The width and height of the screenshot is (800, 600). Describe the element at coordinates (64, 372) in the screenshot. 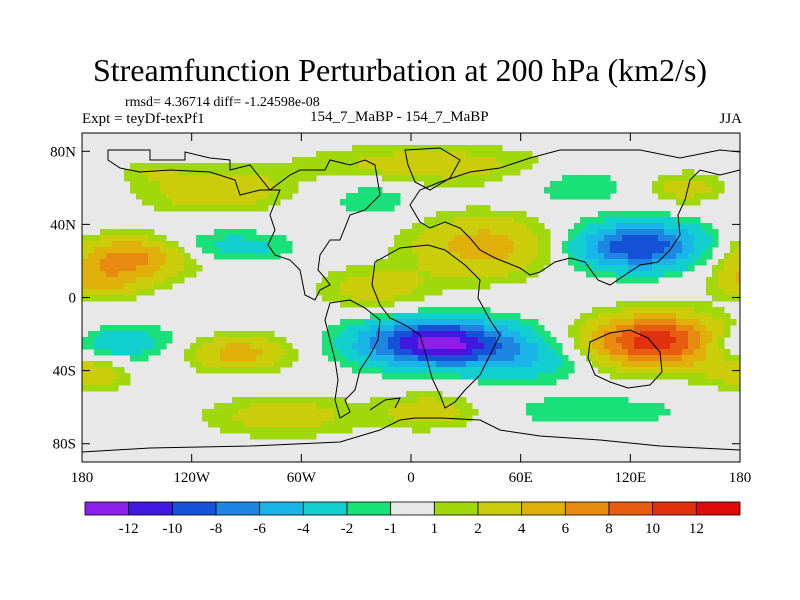

I see `y-tick-label: 40S` at that location.